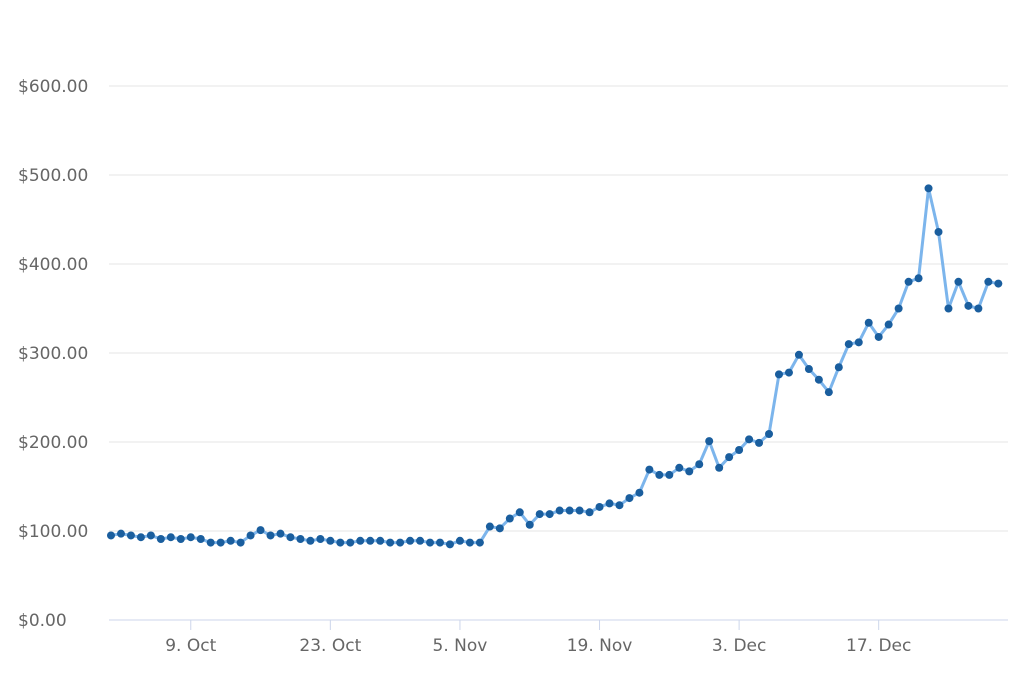 The image size is (1024, 682). What do you see at coordinates (558, 637) in the screenshot?
I see `x-axis: 9. Oct 23. Oct 5. Nov 19. Nov 3. Dec 17. Dec` at bounding box center [558, 637].